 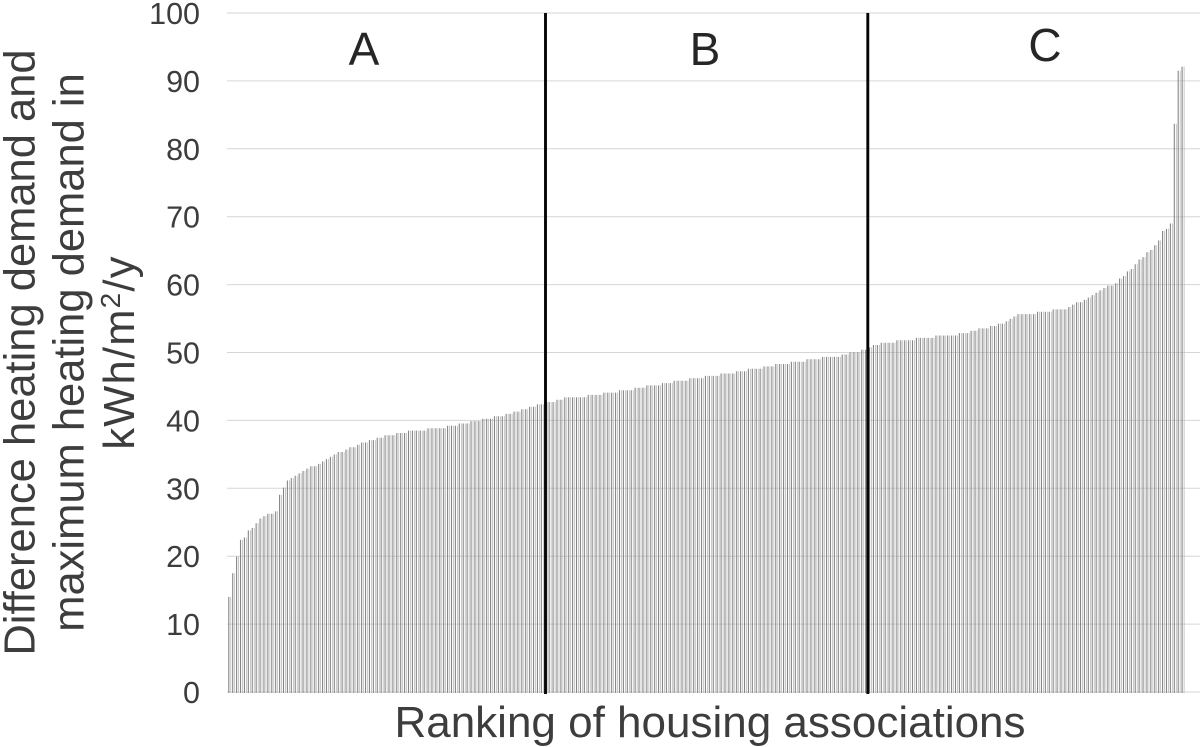 I want to click on svg-text: 0, so click(x=191, y=693).